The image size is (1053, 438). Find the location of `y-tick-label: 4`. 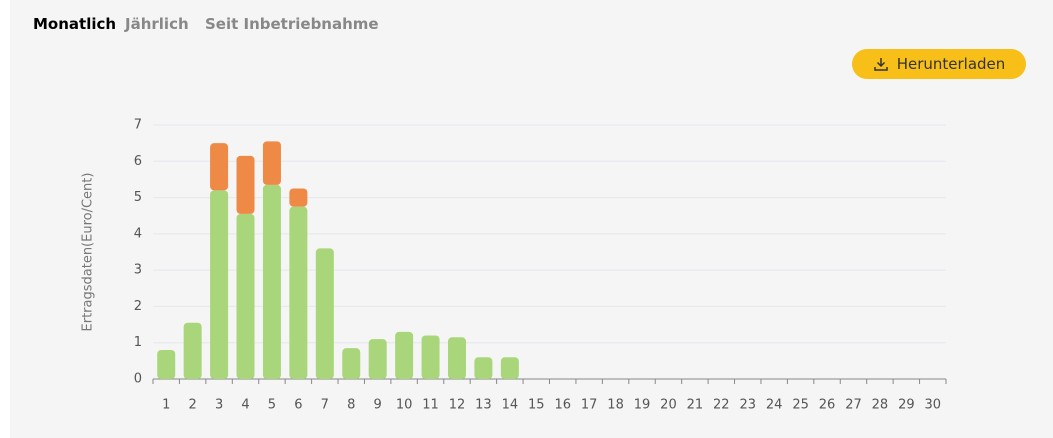

y-tick-label: 4 is located at coordinates (138, 233).